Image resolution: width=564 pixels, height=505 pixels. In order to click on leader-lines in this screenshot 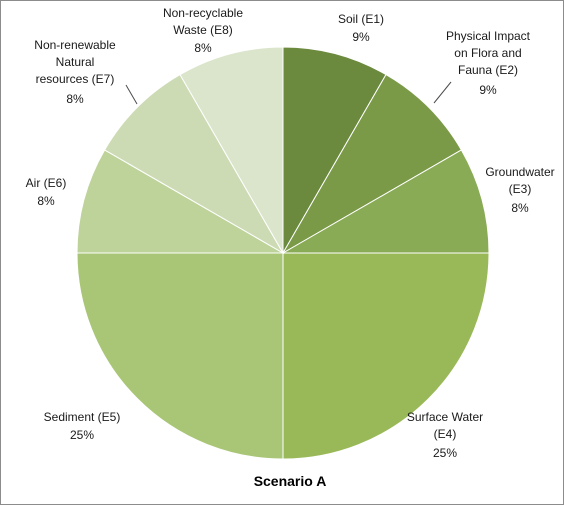, I will do `click(288, 93)`.